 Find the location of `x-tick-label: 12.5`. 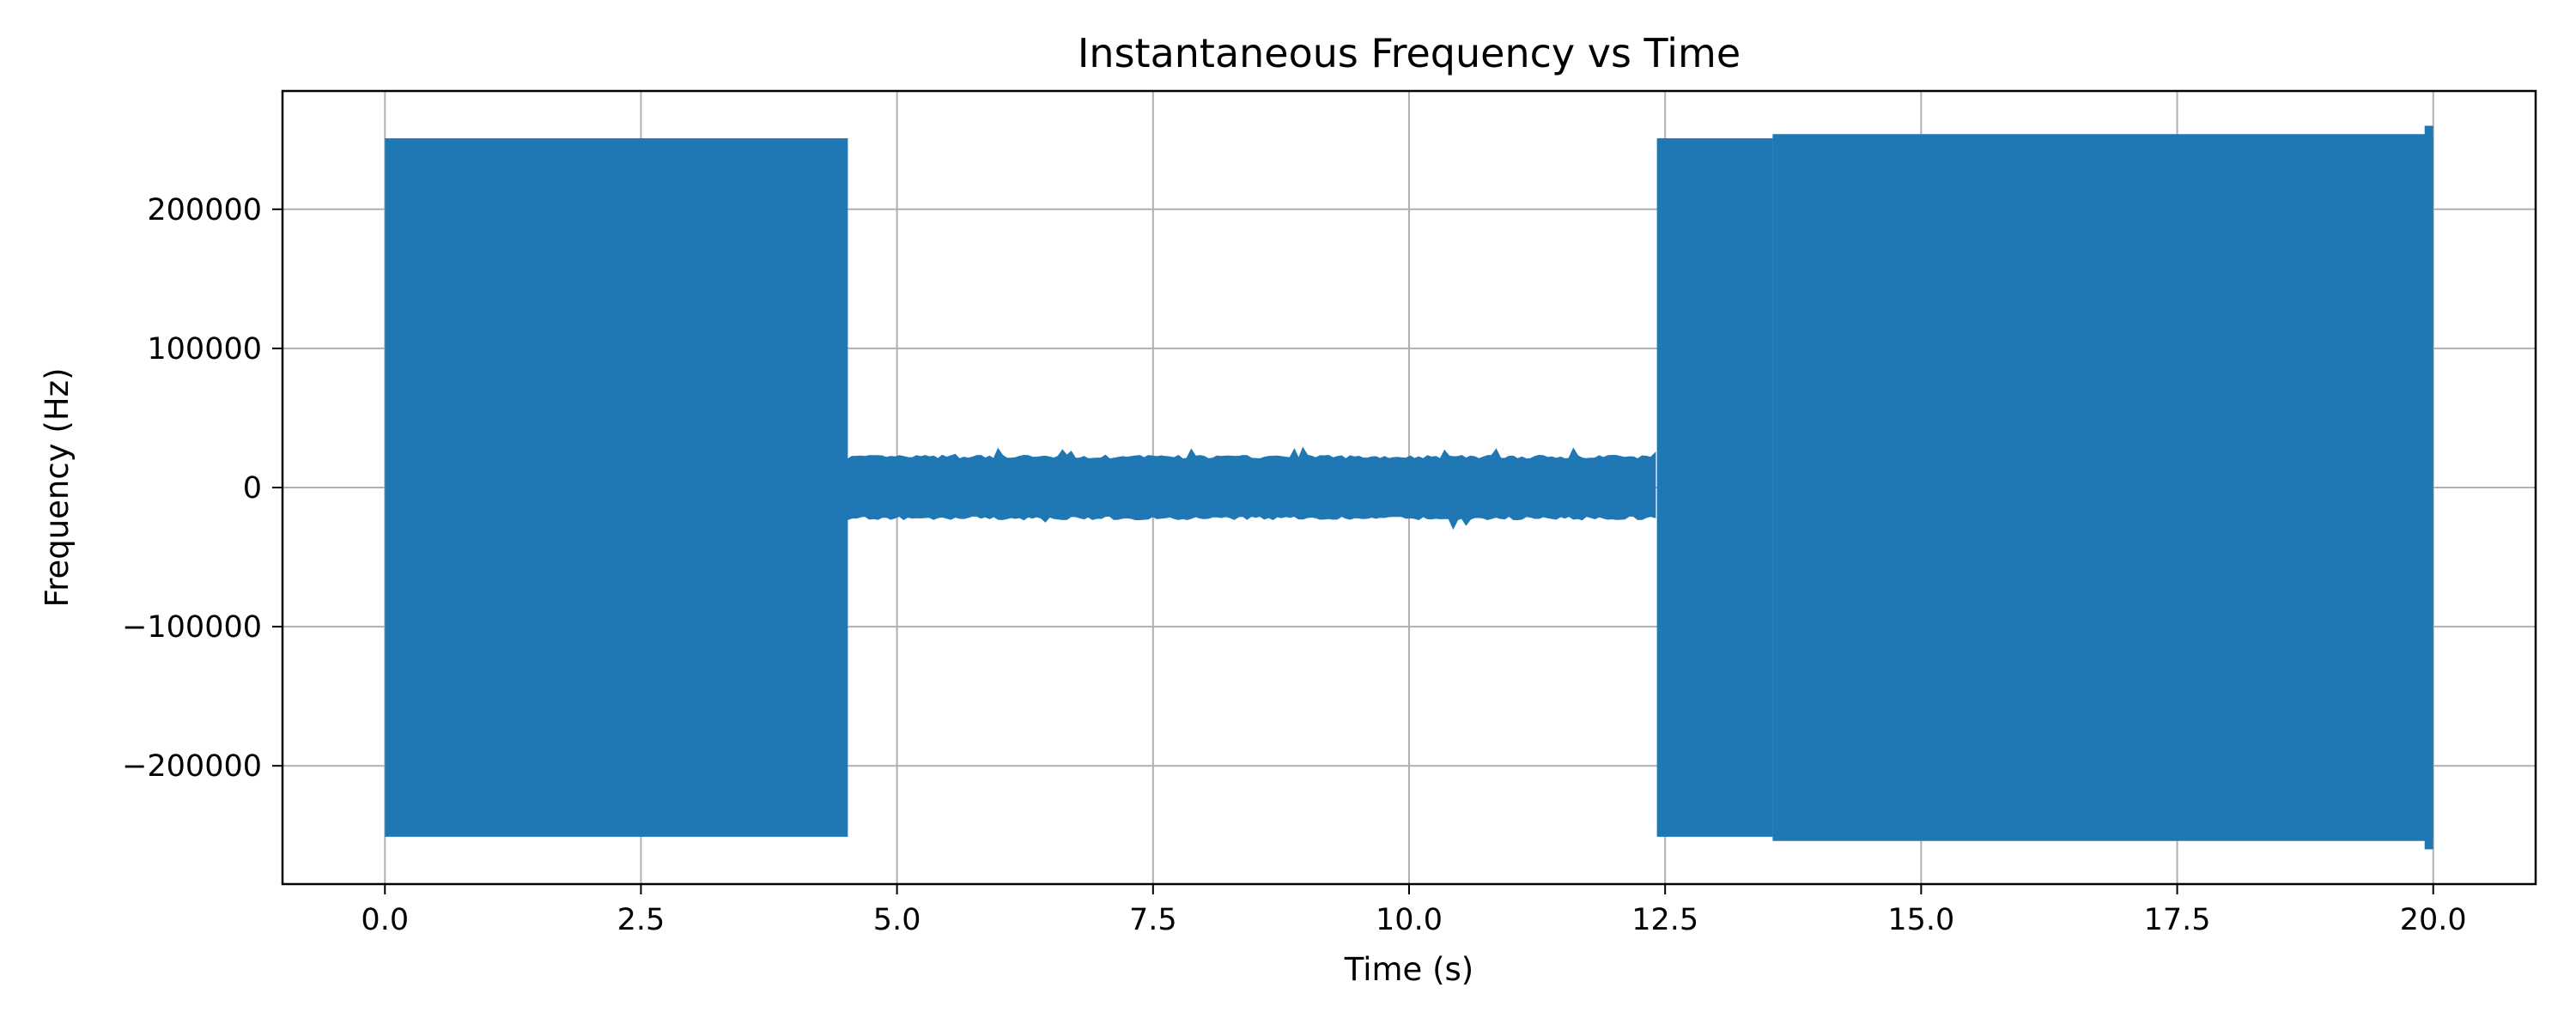

x-tick-label: 12.5 is located at coordinates (1664, 920).